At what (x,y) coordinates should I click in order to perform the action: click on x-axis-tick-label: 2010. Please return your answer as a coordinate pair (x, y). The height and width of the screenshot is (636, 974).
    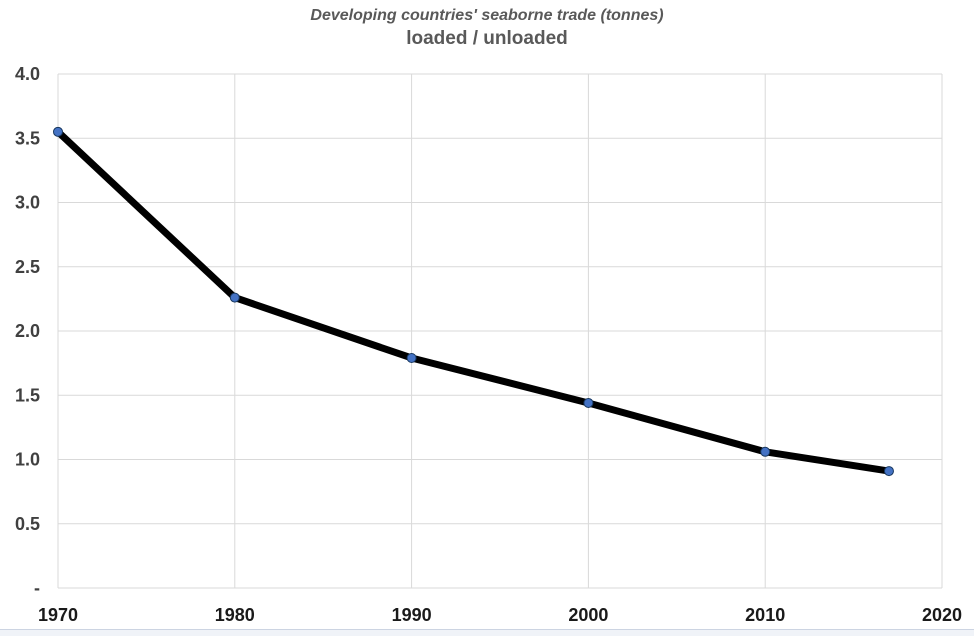
    Looking at the image, I should click on (765, 615).